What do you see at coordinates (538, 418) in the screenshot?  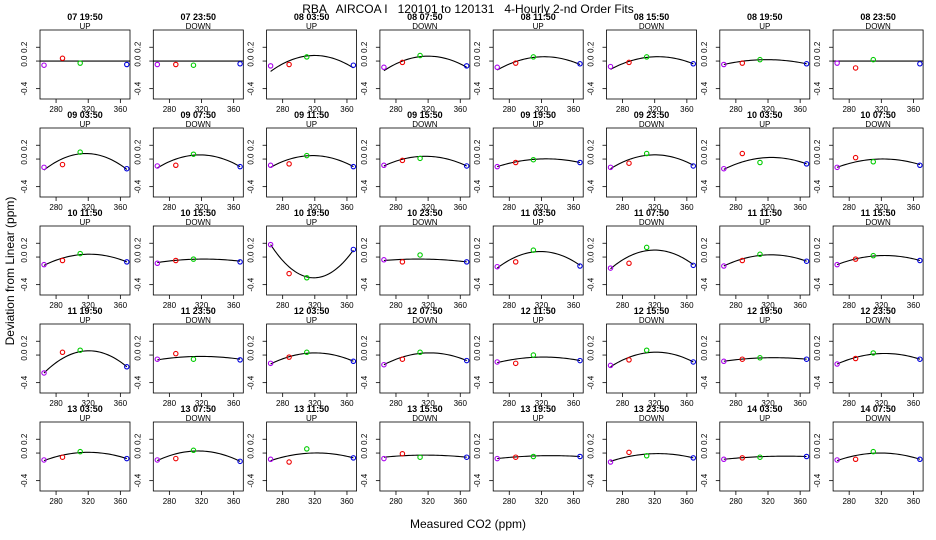 I see `panel-direction: UP` at bounding box center [538, 418].